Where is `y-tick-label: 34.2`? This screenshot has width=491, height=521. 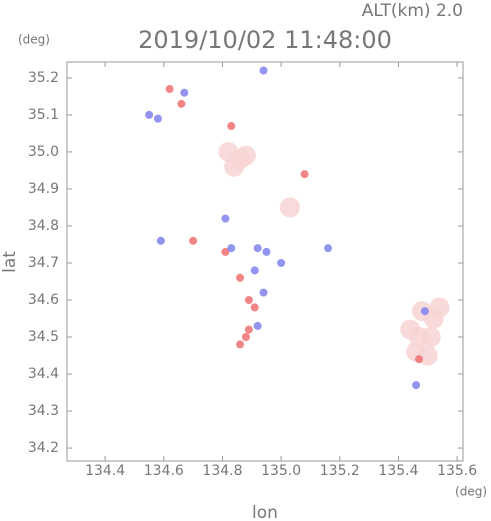 y-tick-label: 34.2 is located at coordinates (43, 448).